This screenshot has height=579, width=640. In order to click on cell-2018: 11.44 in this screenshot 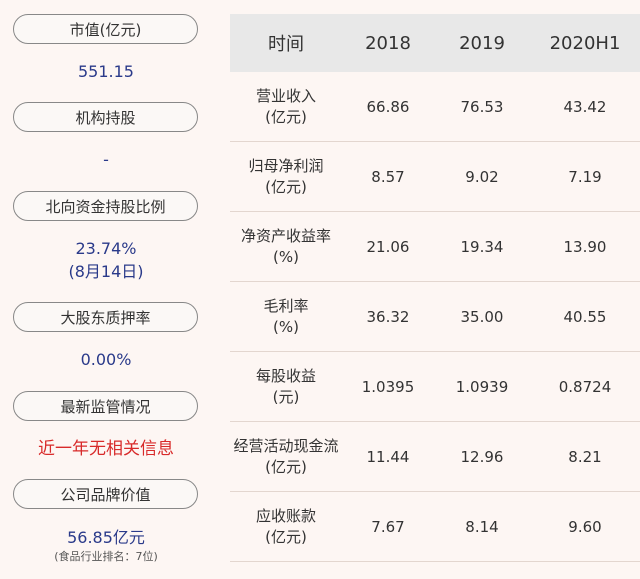, I will do `click(388, 456)`.